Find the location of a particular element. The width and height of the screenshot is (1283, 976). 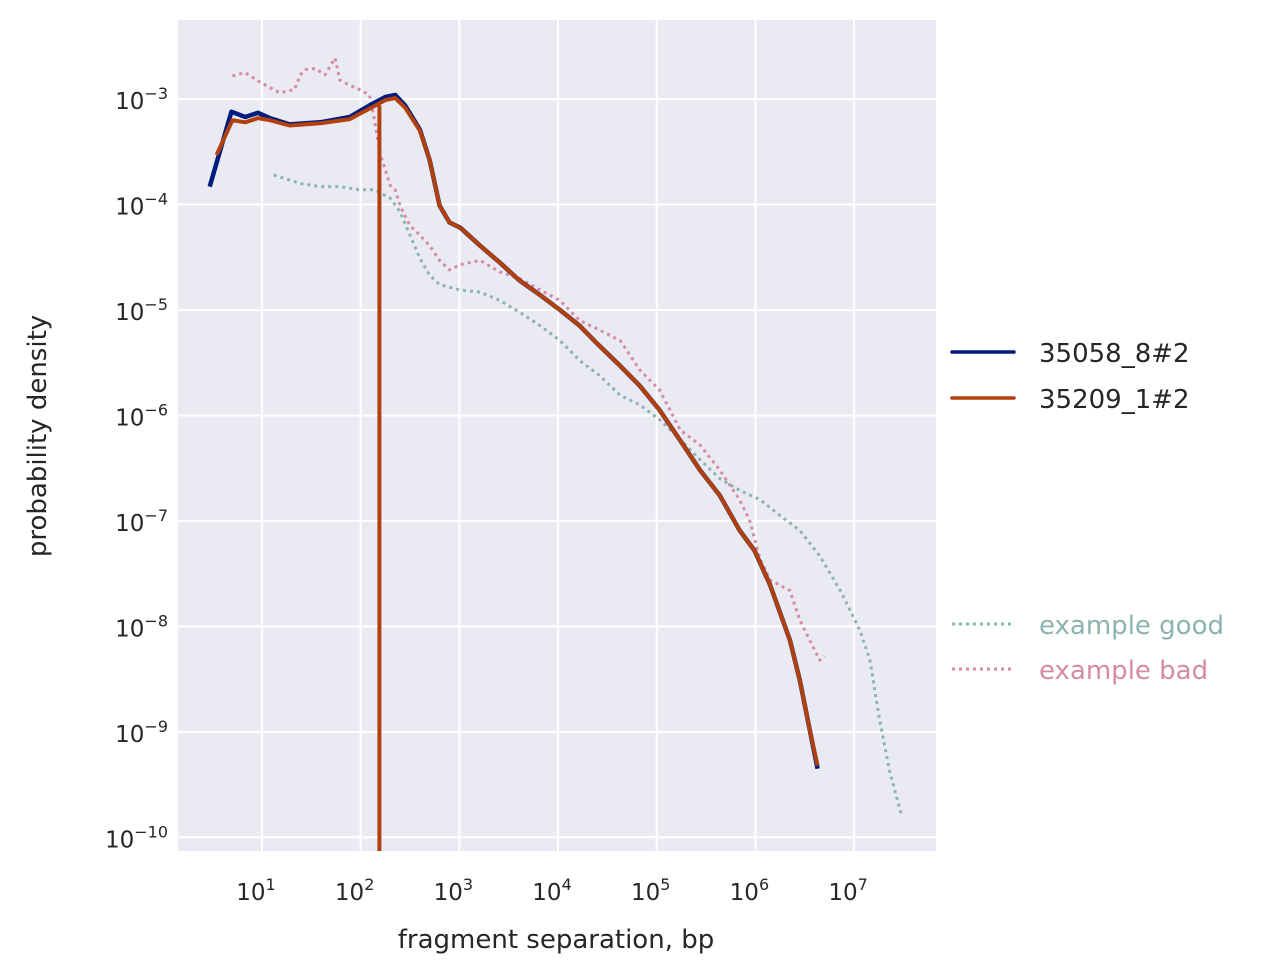

x-tick-label: 10⁴ is located at coordinates (551, 890).